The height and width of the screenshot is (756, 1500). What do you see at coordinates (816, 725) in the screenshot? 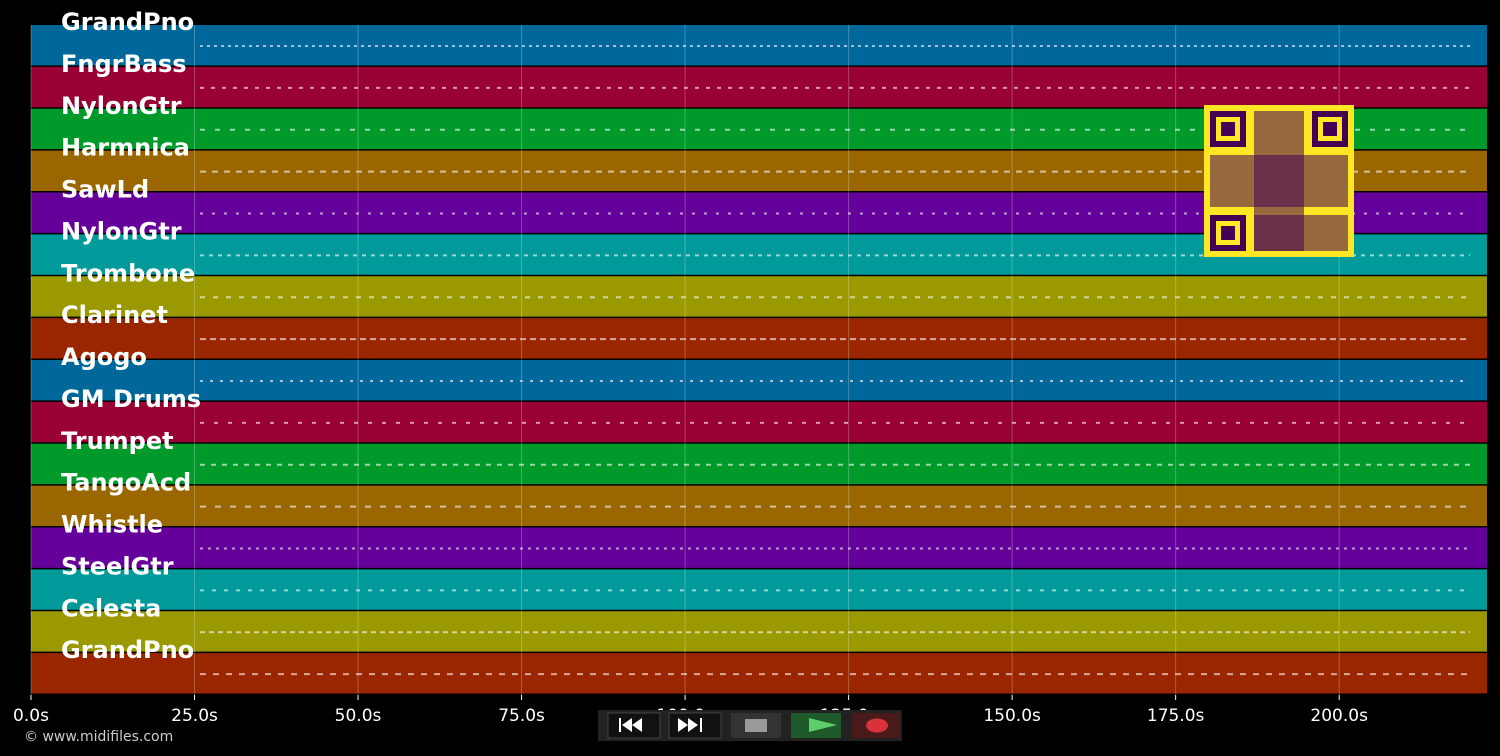
I see `play-button` at bounding box center [816, 725].